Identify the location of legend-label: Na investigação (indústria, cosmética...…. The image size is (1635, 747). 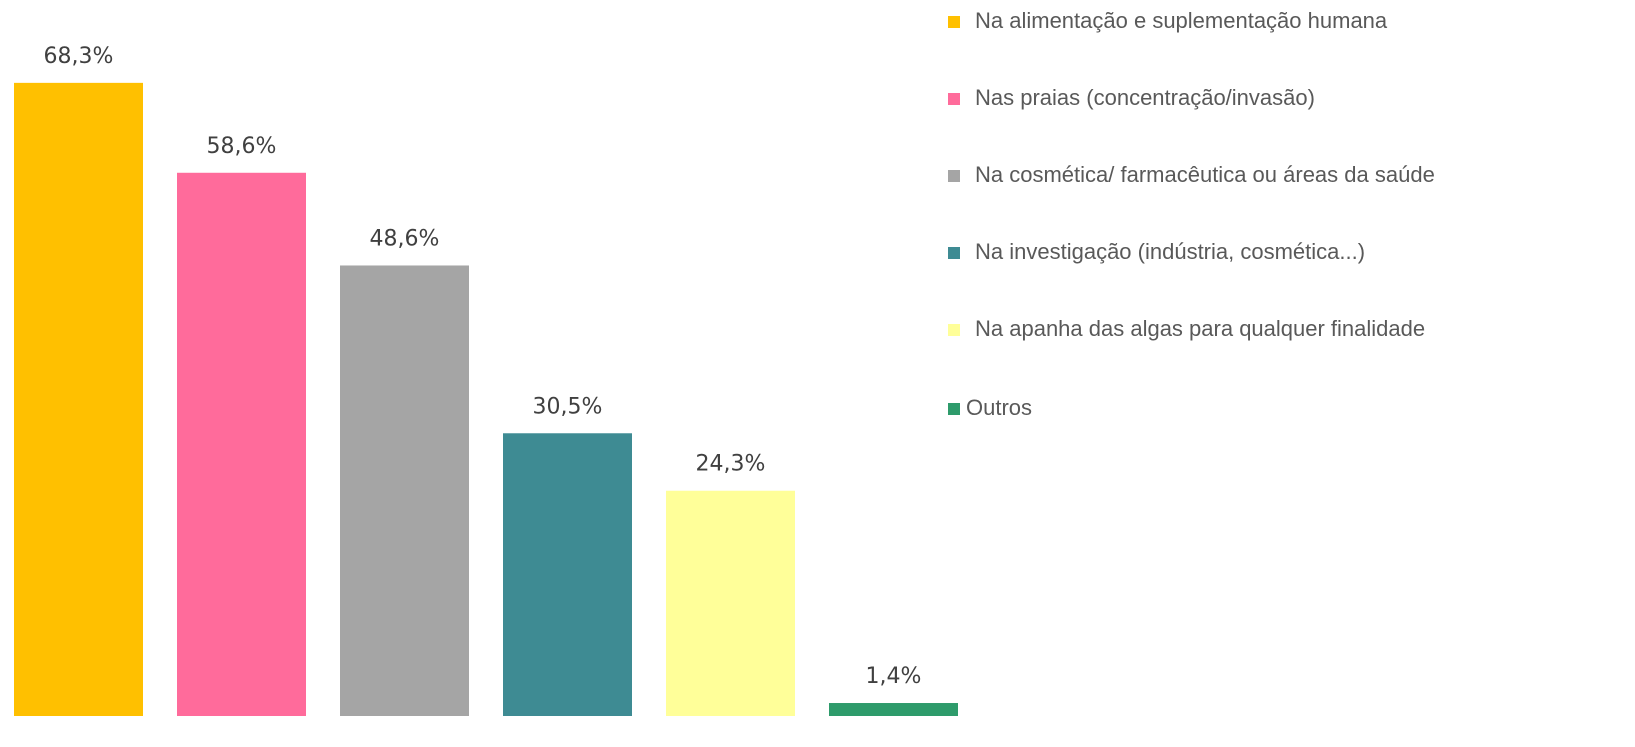
(1170, 251).